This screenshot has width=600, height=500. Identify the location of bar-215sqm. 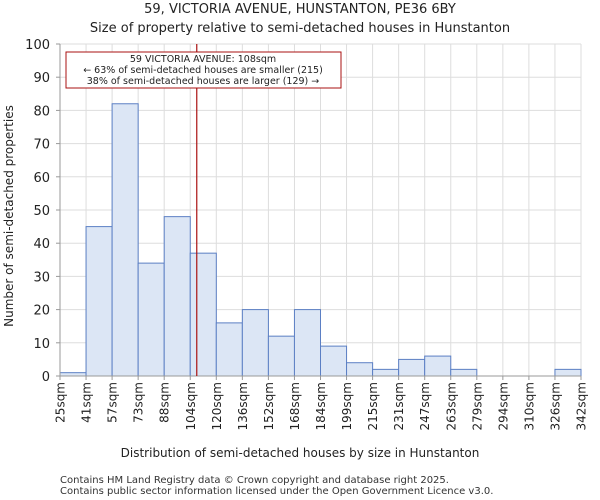
(386, 372).